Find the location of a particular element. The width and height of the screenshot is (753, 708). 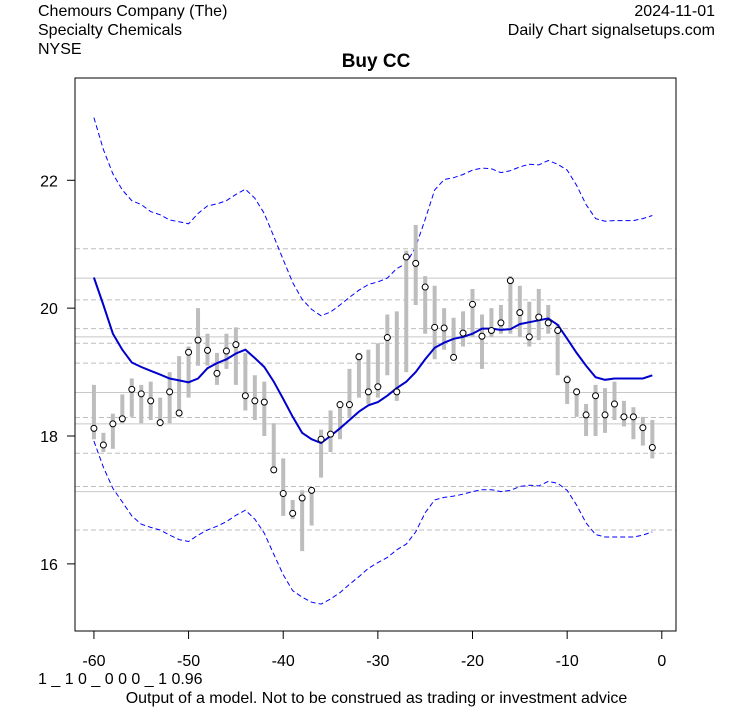

model-code: 1 _ 1 0 _ 0 0 0 _ 1 0.96 is located at coordinates (120, 679).